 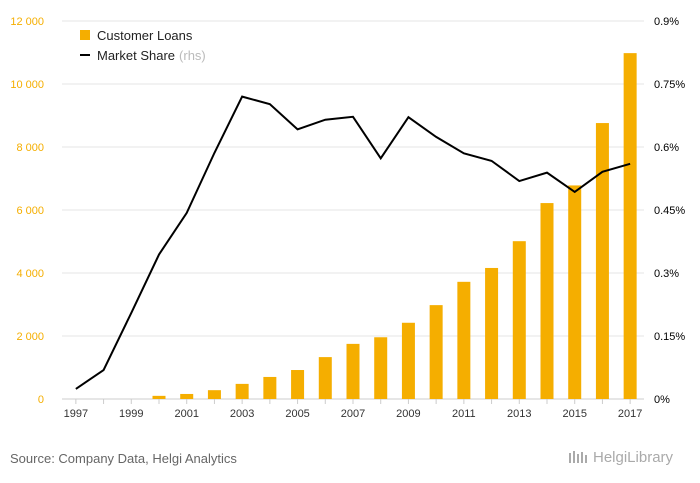 I want to click on x-axis-tick-label: 1997, so click(x=76, y=414).